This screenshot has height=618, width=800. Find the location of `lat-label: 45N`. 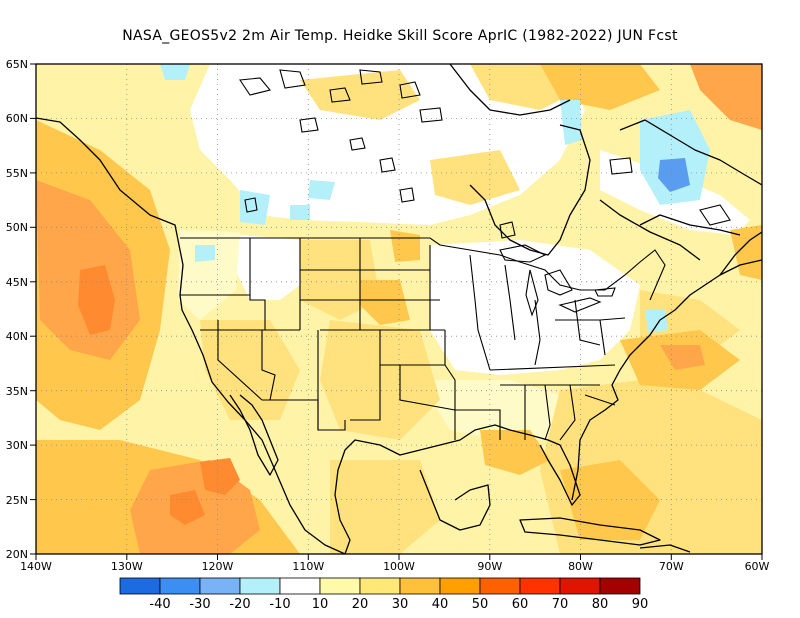

lat-label: 45N is located at coordinates (17, 282).